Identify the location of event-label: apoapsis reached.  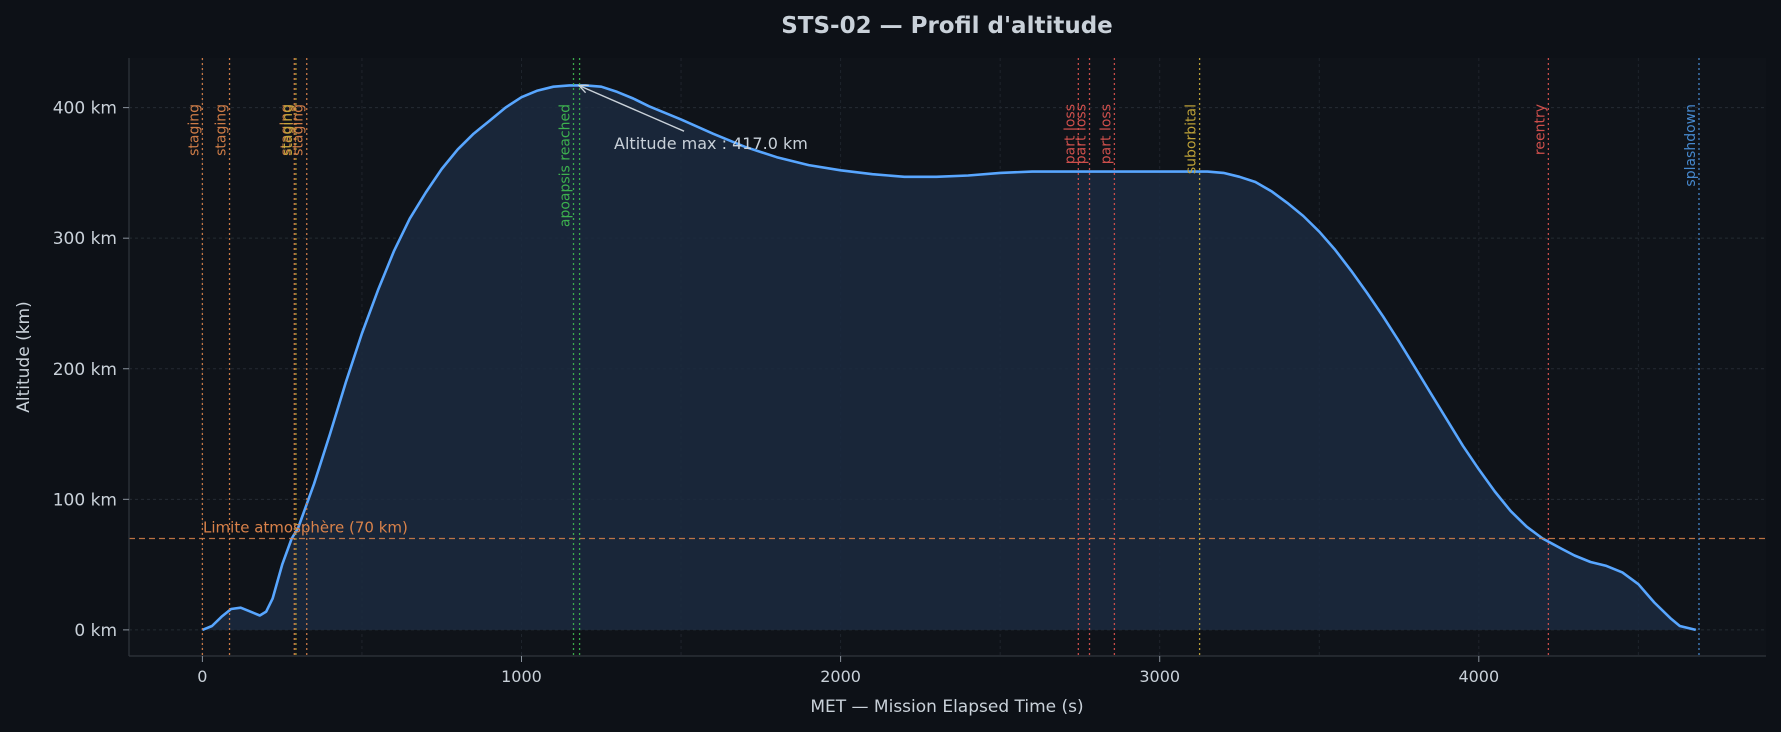
(566, 165).